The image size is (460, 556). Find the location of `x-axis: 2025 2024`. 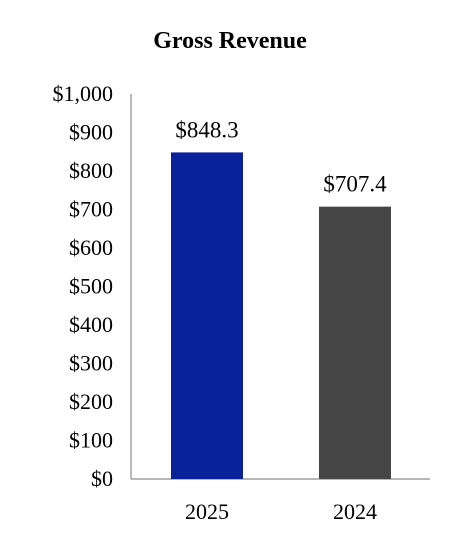

x-axis: 2025 2024 is located at coordinates (280, 501).